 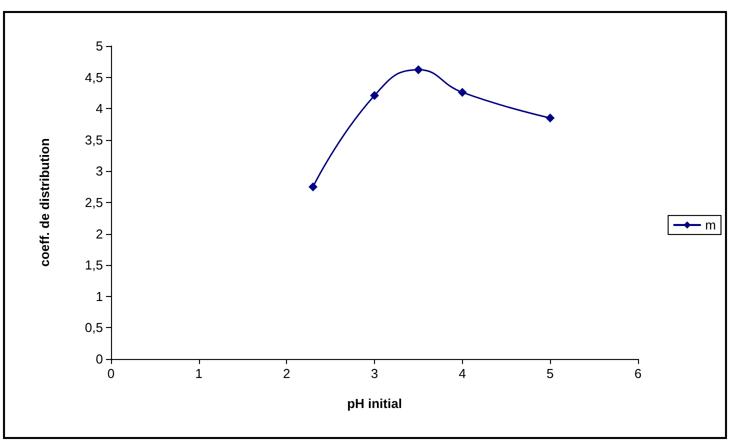 What do you see at coordinates (44, 202) in the screenshot?
I see `y-axis-title: coeff. de distribution` at bounding box center [44, 202].